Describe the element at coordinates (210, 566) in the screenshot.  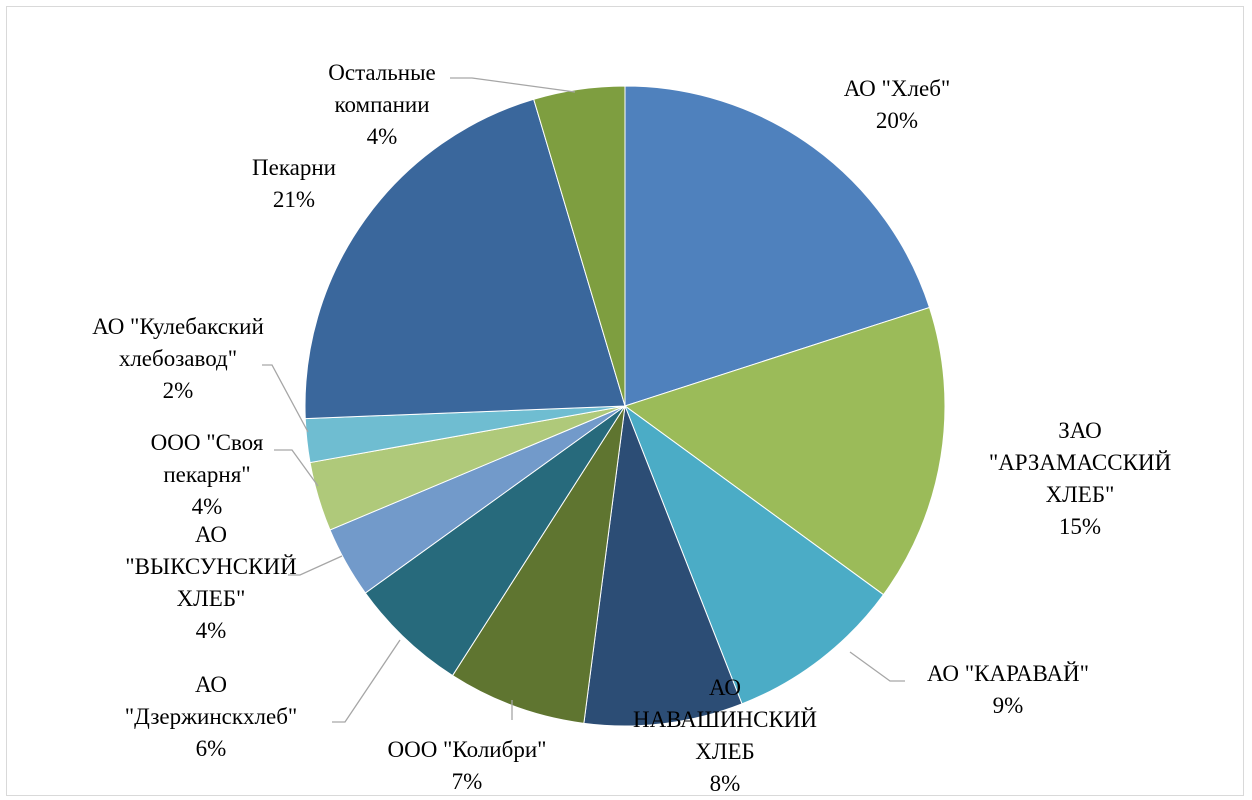
I see `data-label-name: "ВЫКСУНСКИЙ` at that location.